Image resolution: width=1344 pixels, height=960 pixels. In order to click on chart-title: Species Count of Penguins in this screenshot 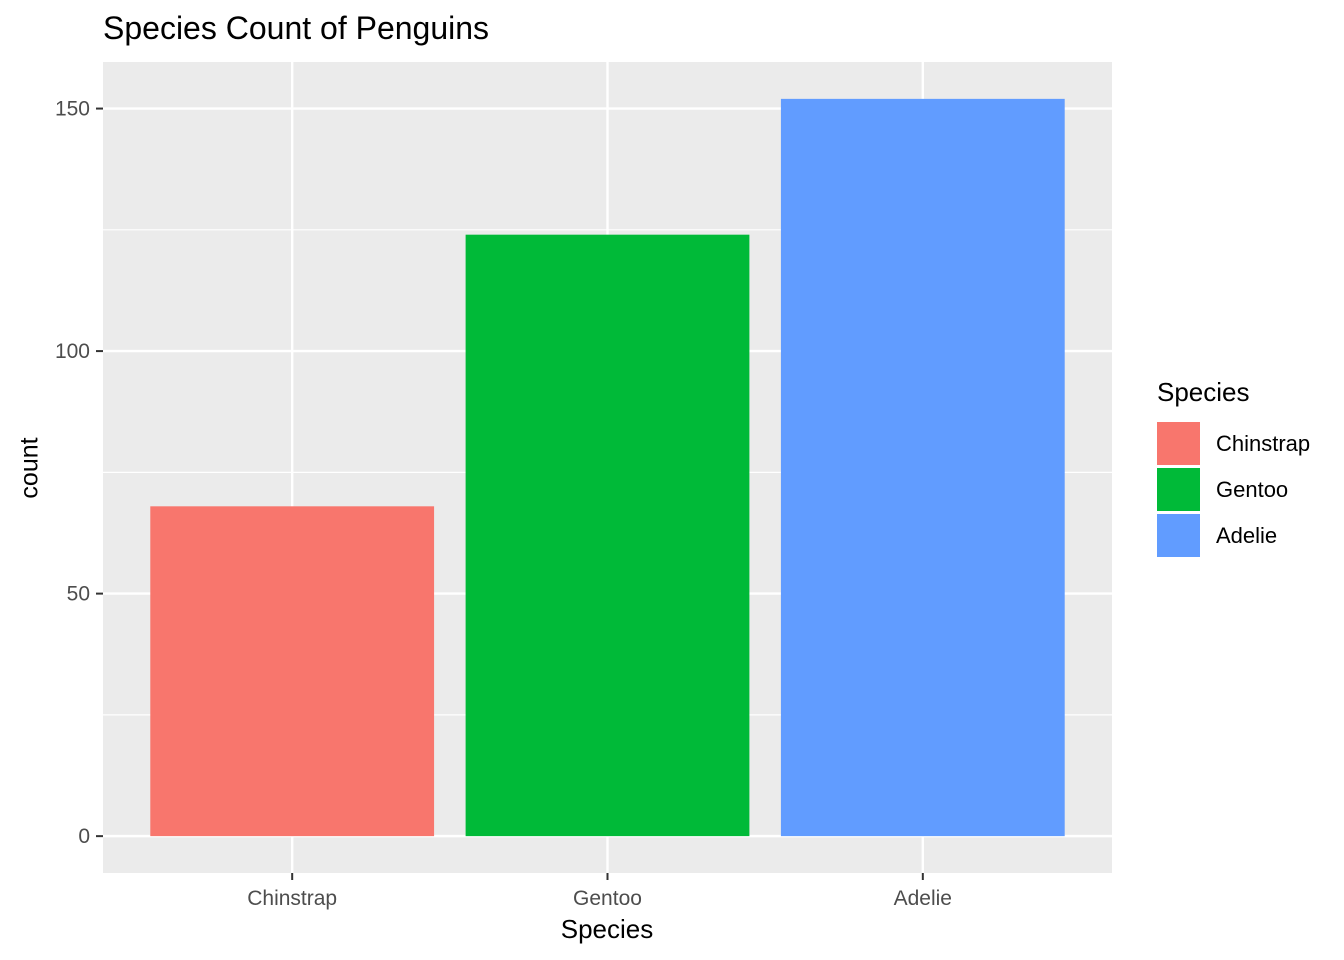, I will do `click(296, 28)`.